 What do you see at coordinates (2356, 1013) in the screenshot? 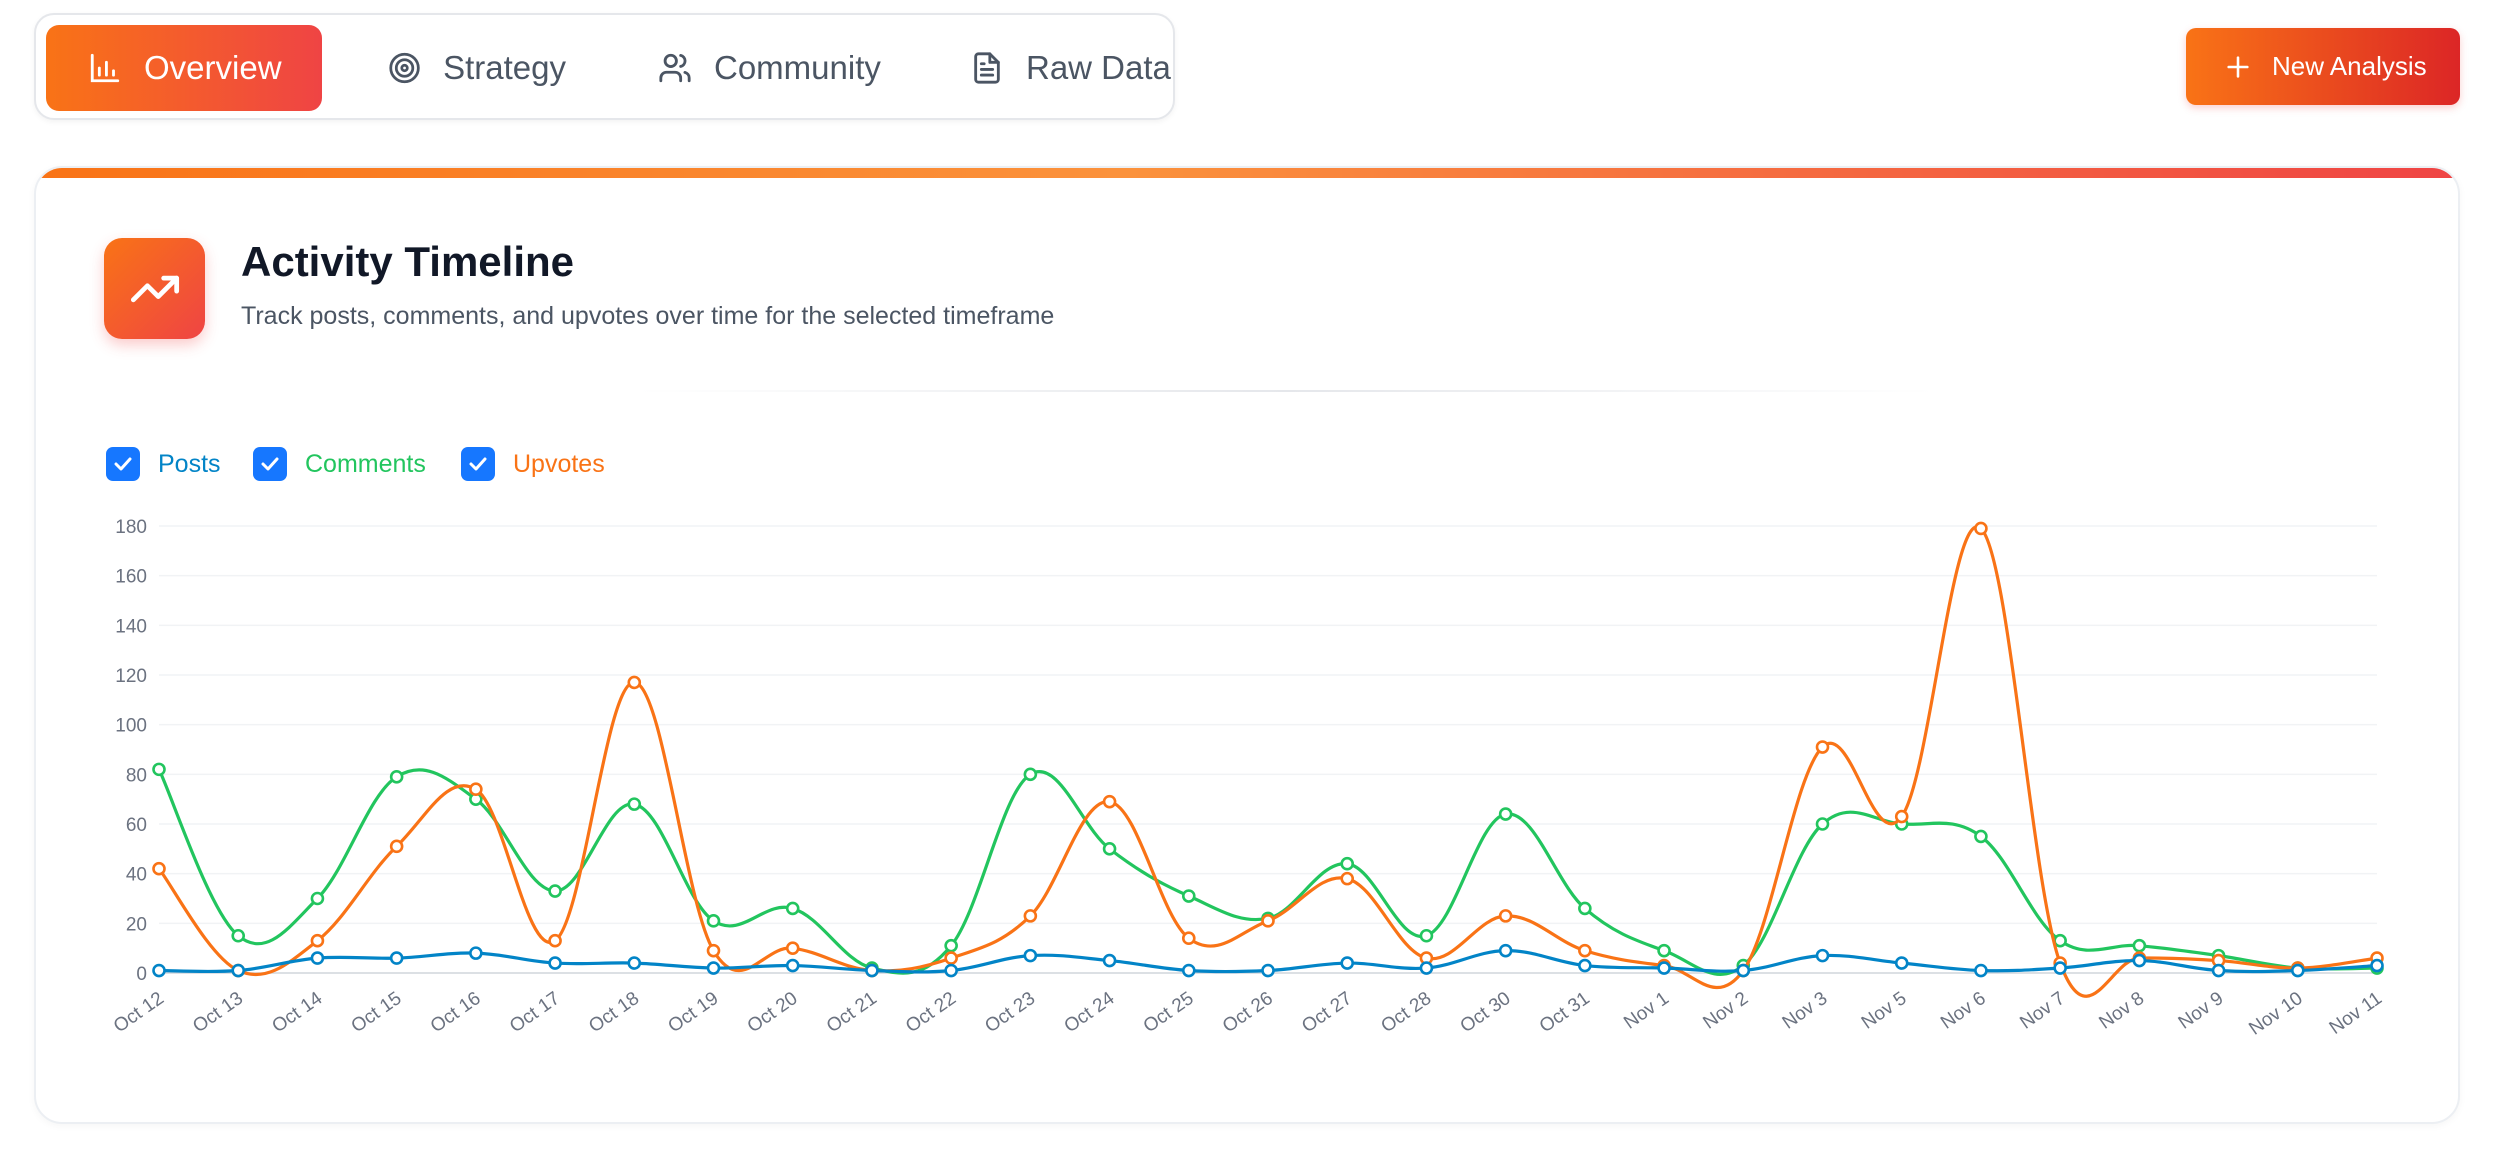
I see `x-tick-label: Nov 11` at bounding box center [2356, 1013].